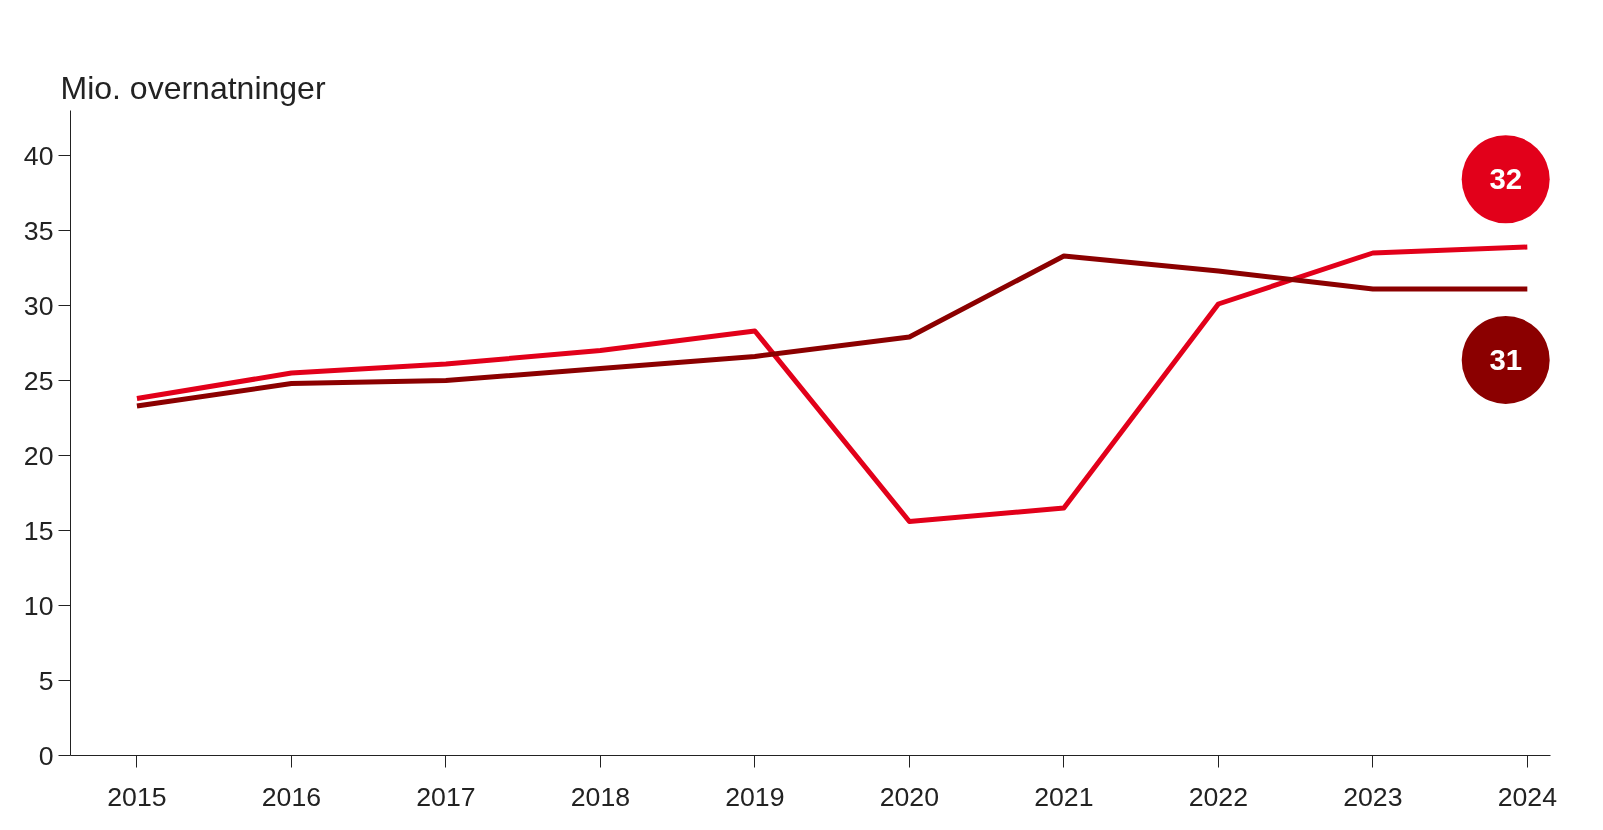  What do you see at coordinates (600, 796) in the screenshot?
I see `x-tick-label: 2018` at bounding box center [600, 796].